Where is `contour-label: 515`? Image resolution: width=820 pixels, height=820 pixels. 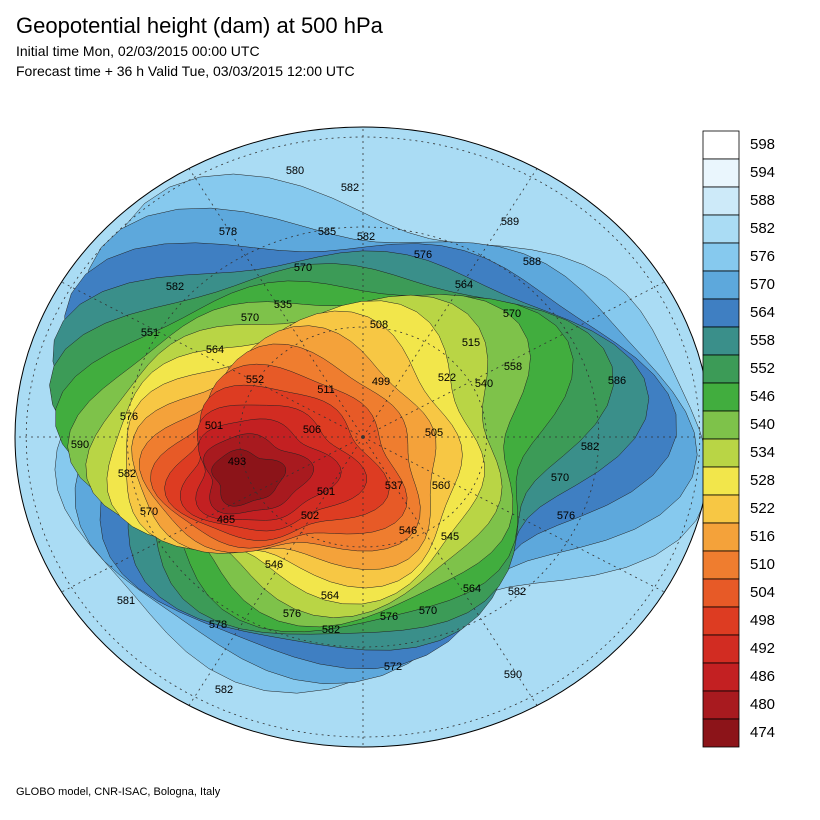 contour-label: 515 is located at coordinates (471, 343).